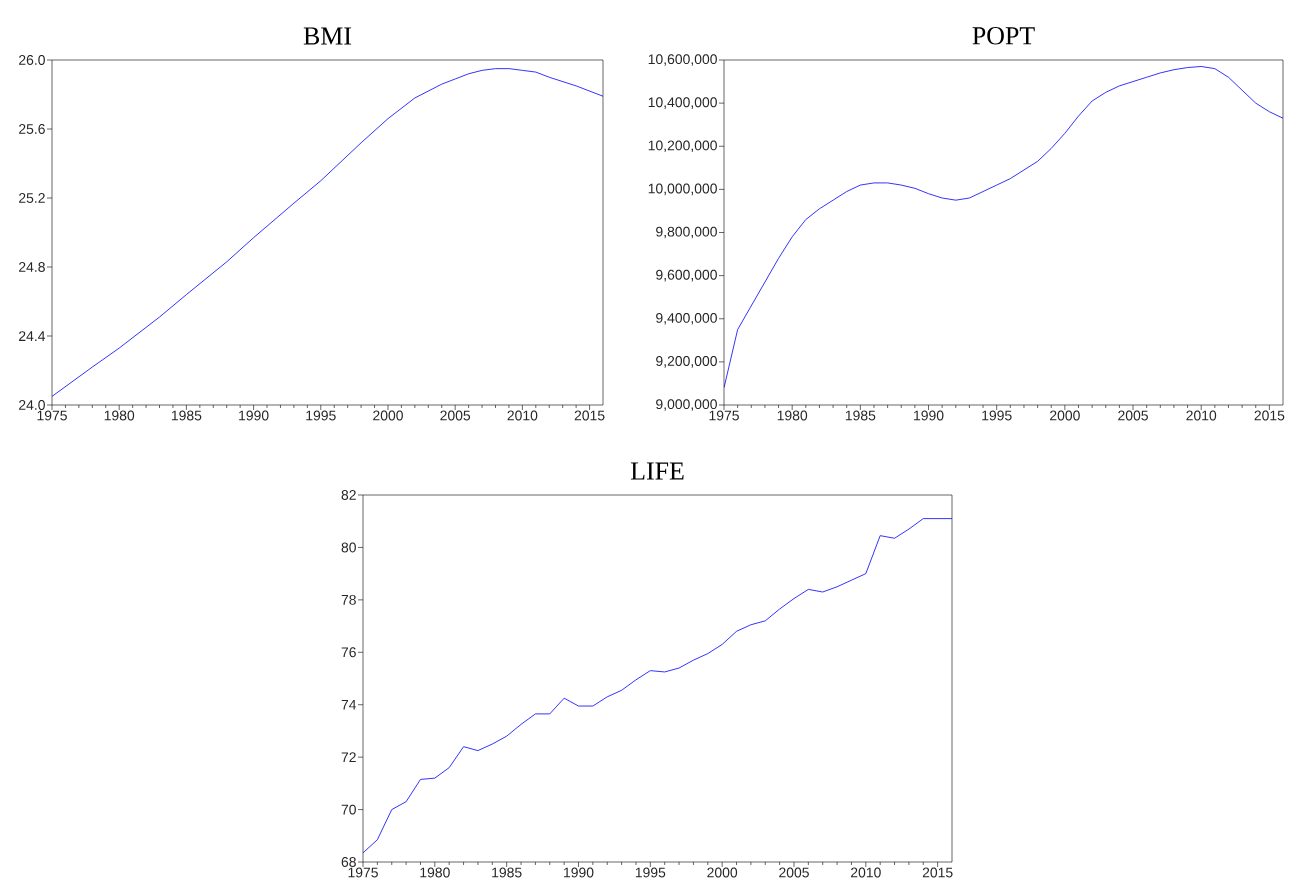  Describe the element at coordinates (348, 862) in the screenshot. I see `y-tick-label: 68` at that location.